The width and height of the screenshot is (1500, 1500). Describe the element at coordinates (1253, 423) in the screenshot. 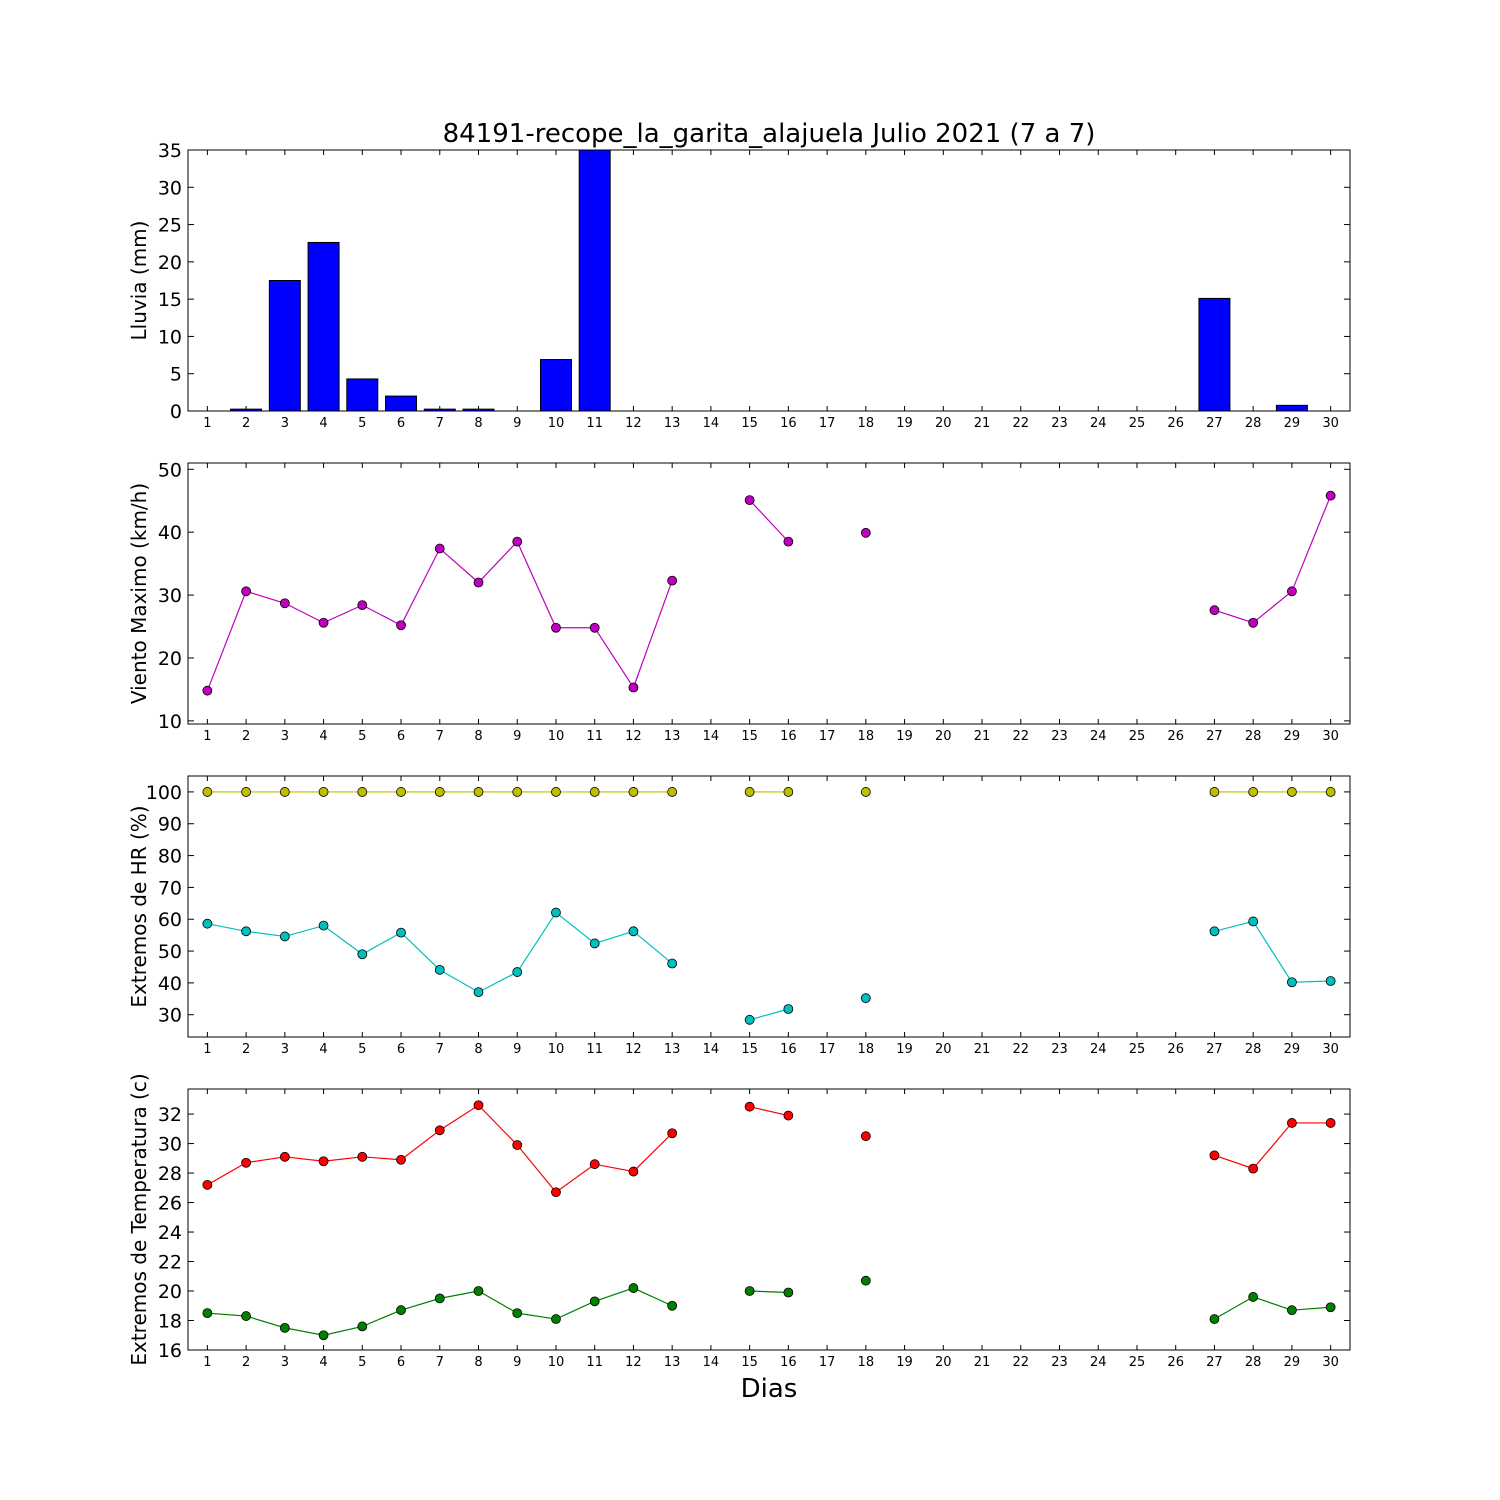

I see `x-tick-label: 28` at that location.